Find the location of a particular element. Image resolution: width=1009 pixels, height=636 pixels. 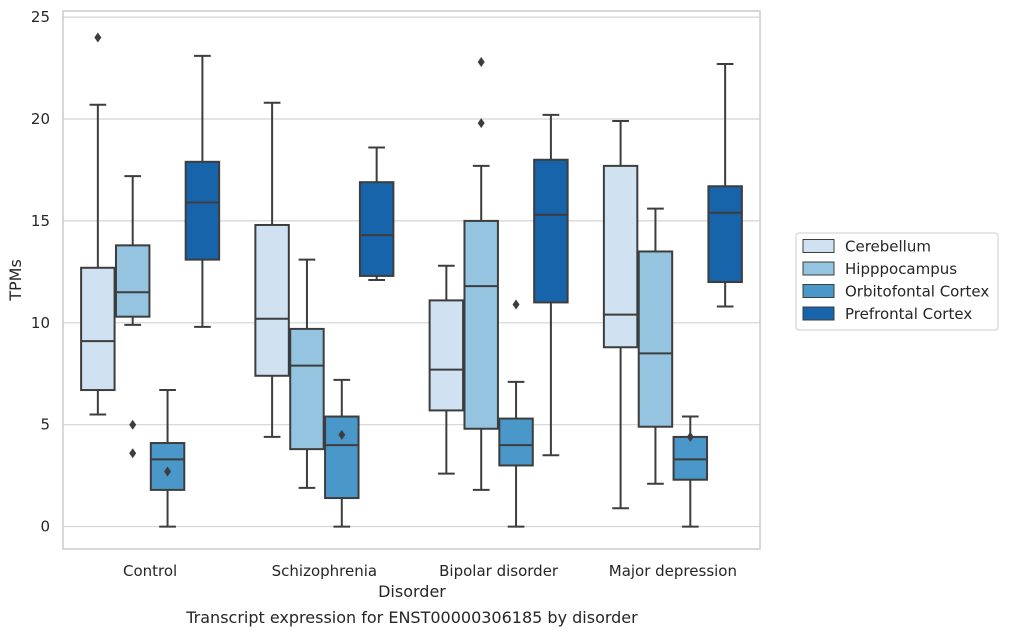

legend-label: Cerebellum is located at coordinates (888, 247).